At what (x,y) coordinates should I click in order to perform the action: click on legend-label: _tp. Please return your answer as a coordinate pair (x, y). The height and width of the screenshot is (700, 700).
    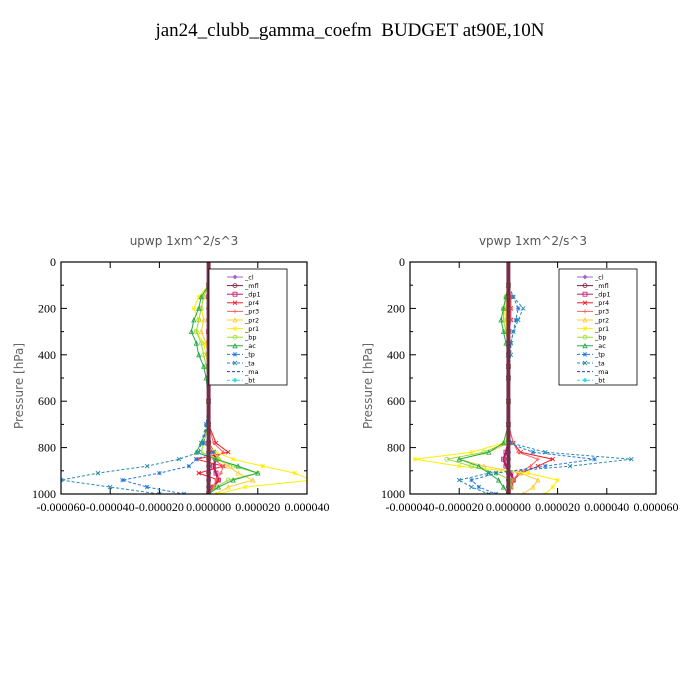
    Looking at the image, I should click on (599, 355).